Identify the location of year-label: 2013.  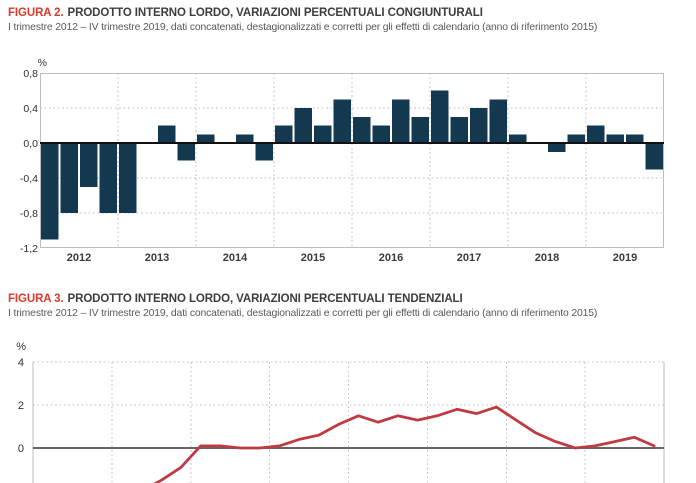
(157, 258).